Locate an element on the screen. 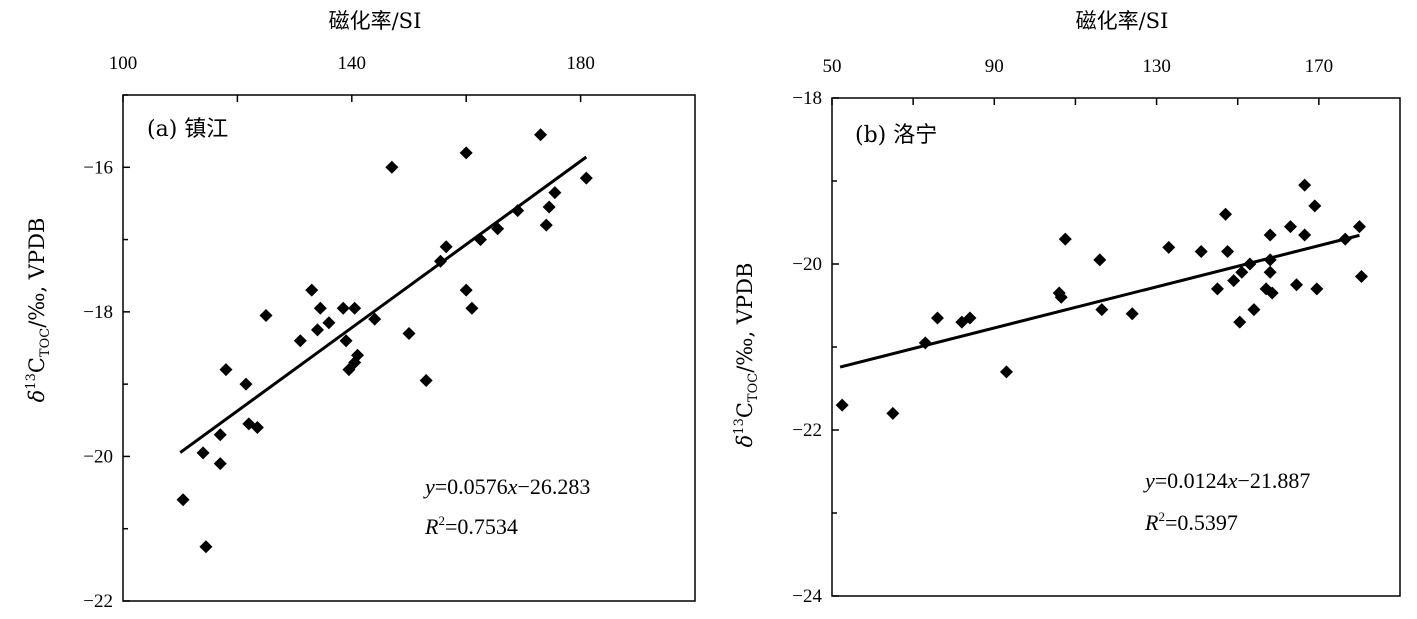  equation-b: y=0.0124x−21.887 is located at coordinates (1226, 480).